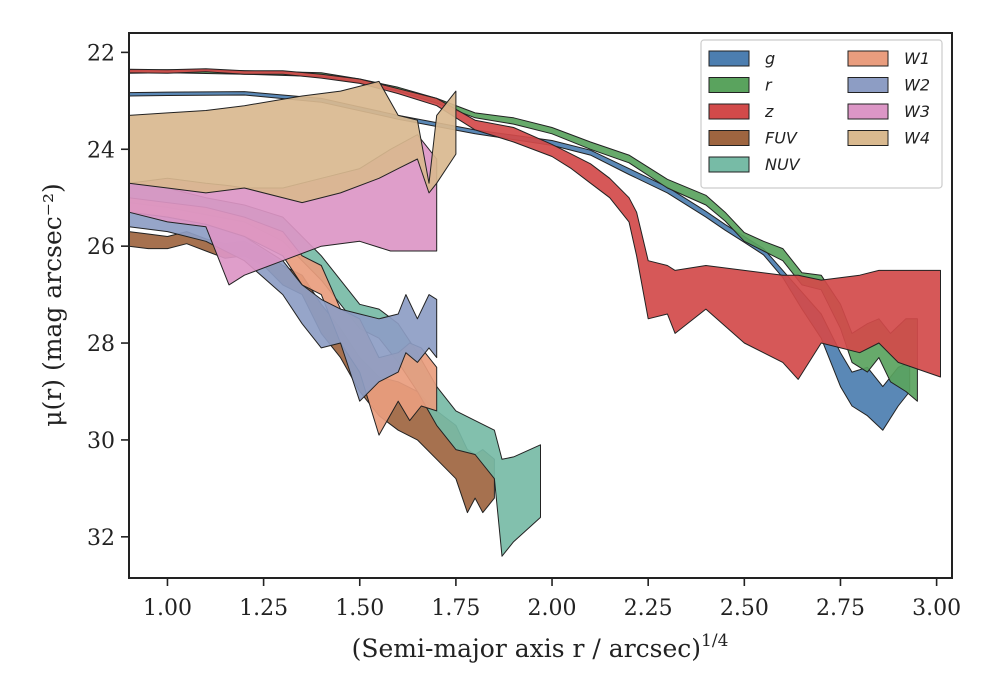 Image resolution: width=1000 pixels, height=700 pixels. Describe the element at coordinates (648, 608) in the screenshot. I see `x-tick-label: 2.25` at that location.